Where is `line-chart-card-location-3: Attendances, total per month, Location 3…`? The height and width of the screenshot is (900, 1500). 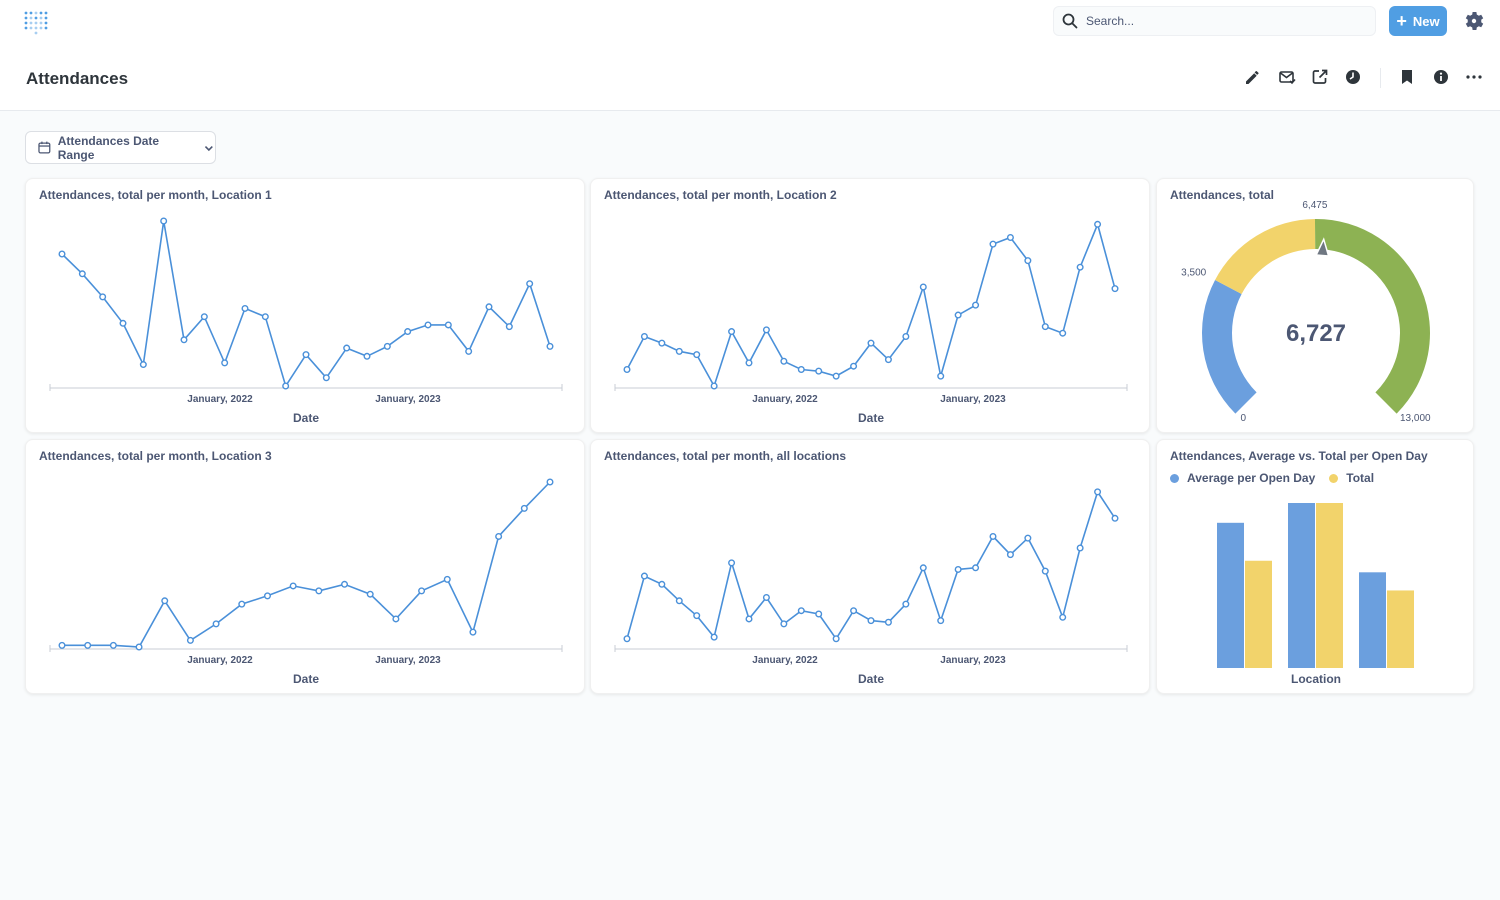
line-chart-card-location-3: Attendances, total per month, Location 3… is located at coordinates (305, 566).